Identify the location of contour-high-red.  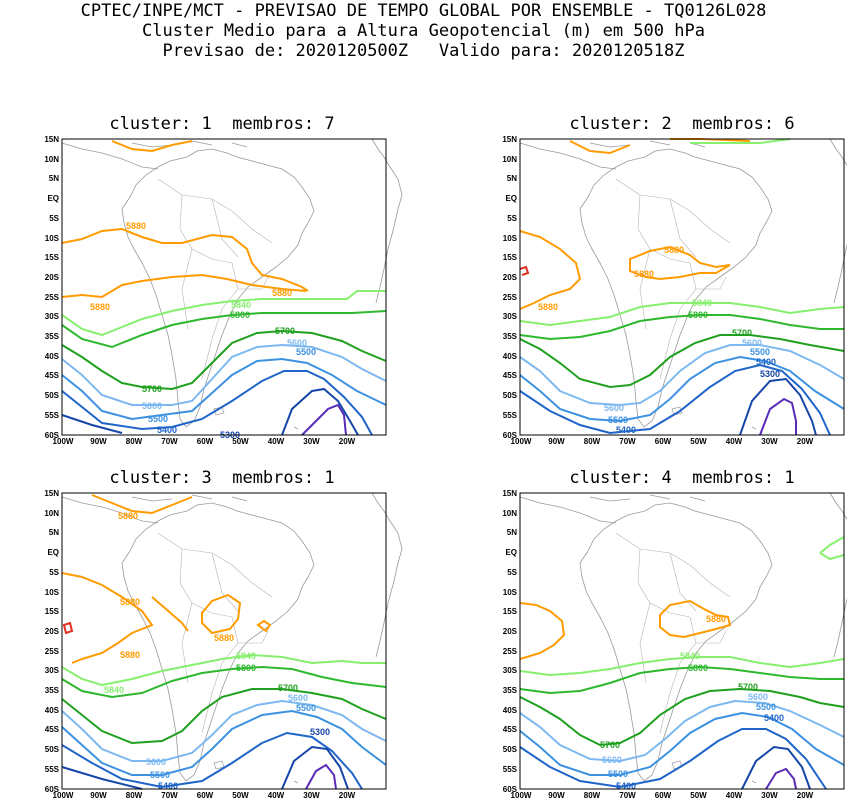
(524, 270).